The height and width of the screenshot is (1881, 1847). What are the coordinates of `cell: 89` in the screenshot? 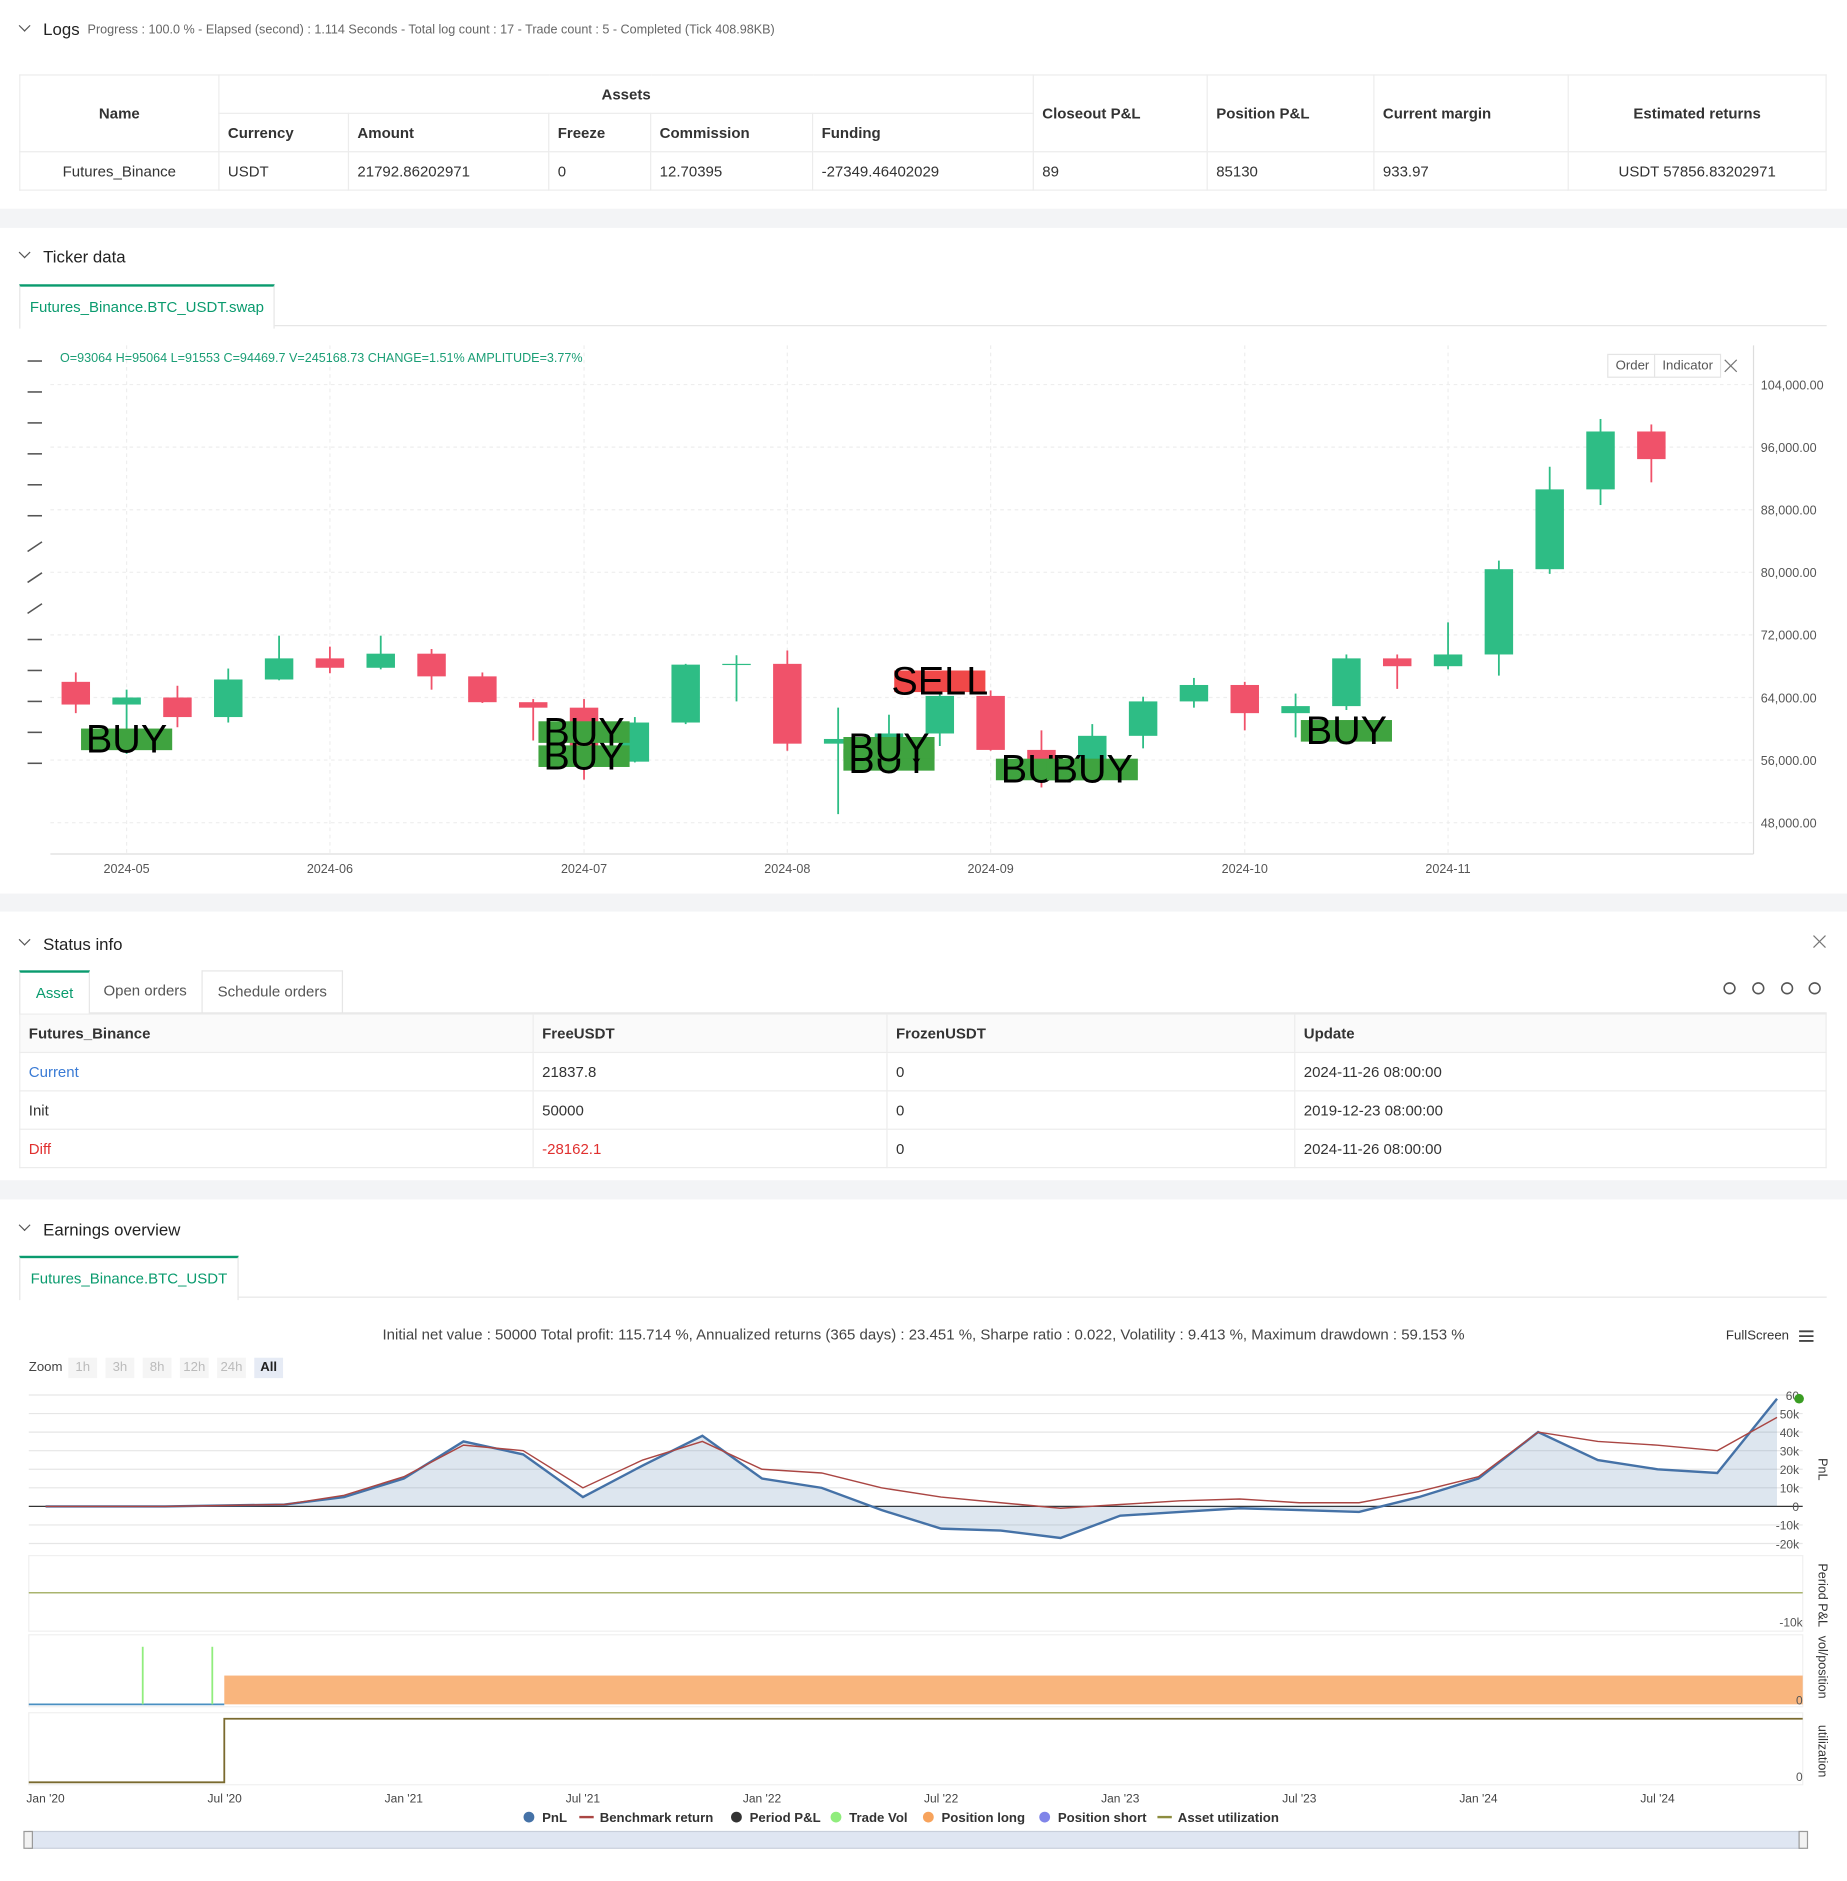 It's located at (1120, 171).